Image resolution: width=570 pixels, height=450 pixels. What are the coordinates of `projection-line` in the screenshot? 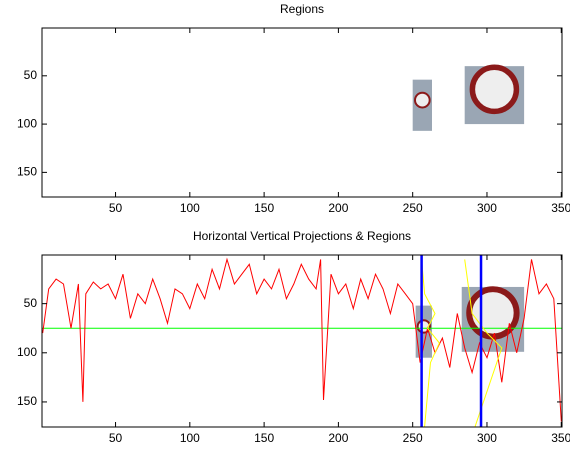 It's located at (462, 343).